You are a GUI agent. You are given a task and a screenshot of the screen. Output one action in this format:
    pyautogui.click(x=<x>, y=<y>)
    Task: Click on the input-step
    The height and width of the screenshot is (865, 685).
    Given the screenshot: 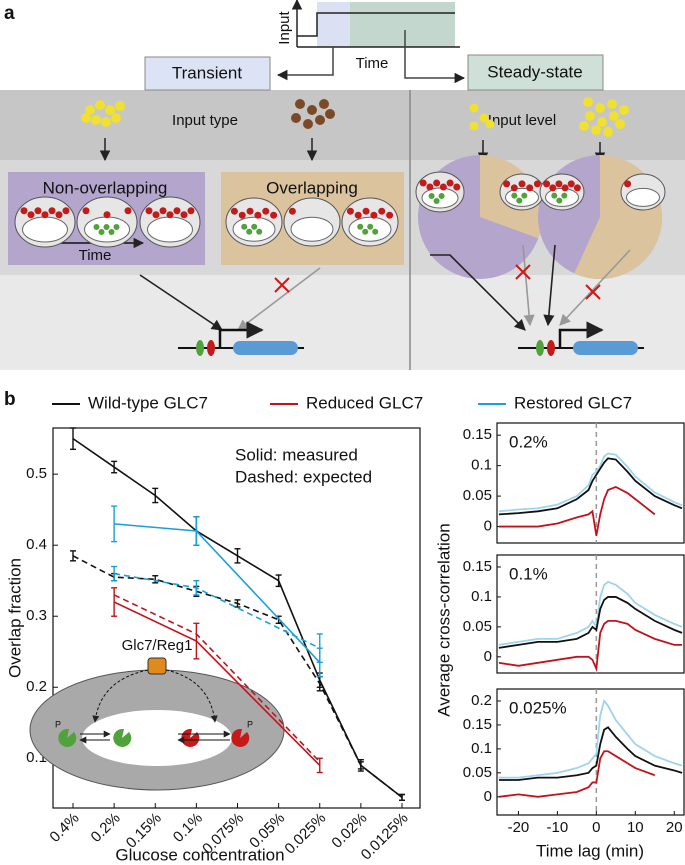 What is the action you would take?
    pyautogui.click(x=376, y=24)
    